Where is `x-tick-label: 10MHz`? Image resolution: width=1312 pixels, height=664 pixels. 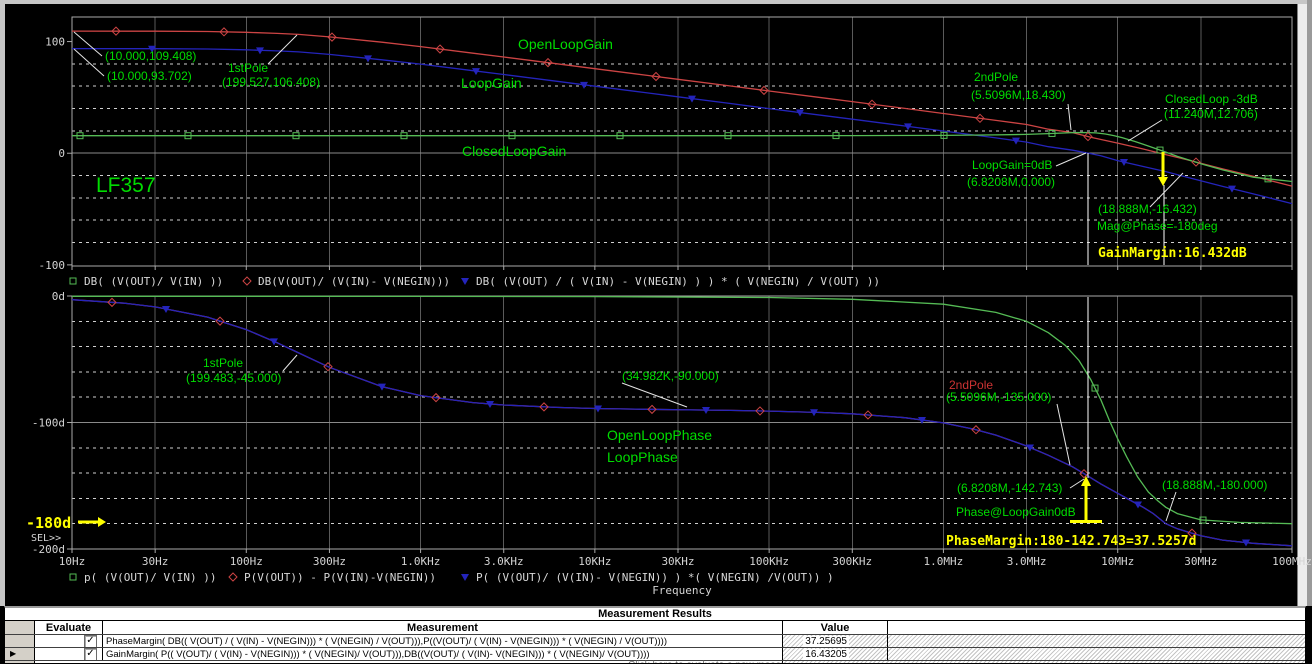 x-tick-label: 10MHz is located at coordinates (1117, 561).